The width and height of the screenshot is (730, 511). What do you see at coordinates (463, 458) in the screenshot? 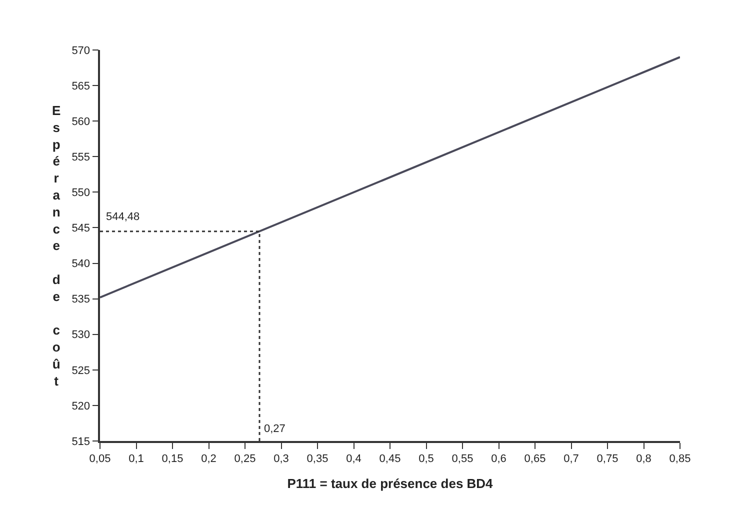
I see `x-tick-label: 0,55` at bounding box center [463, 458].